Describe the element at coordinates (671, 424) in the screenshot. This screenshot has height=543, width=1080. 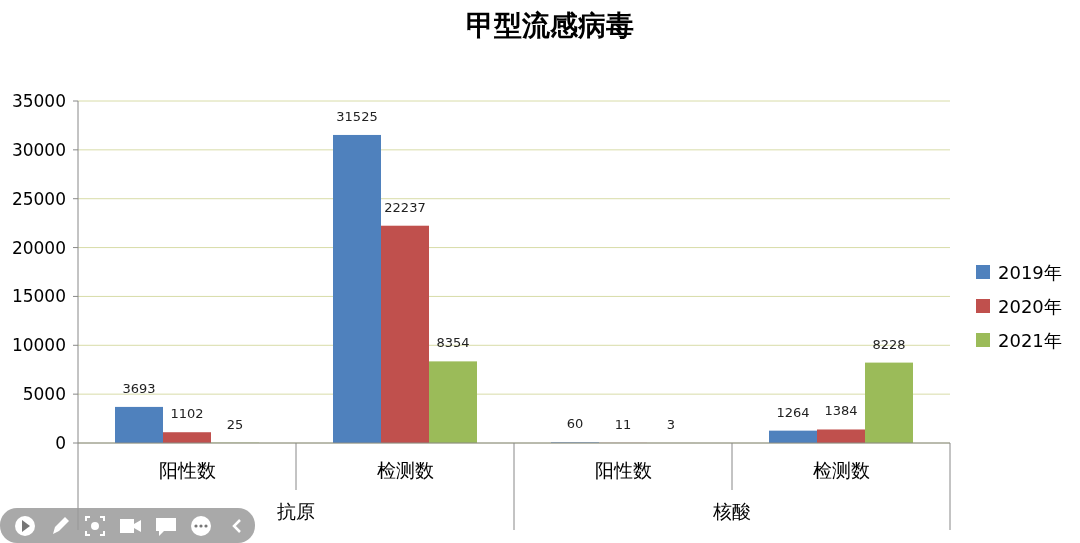
I see `data-label: 3` at that location.